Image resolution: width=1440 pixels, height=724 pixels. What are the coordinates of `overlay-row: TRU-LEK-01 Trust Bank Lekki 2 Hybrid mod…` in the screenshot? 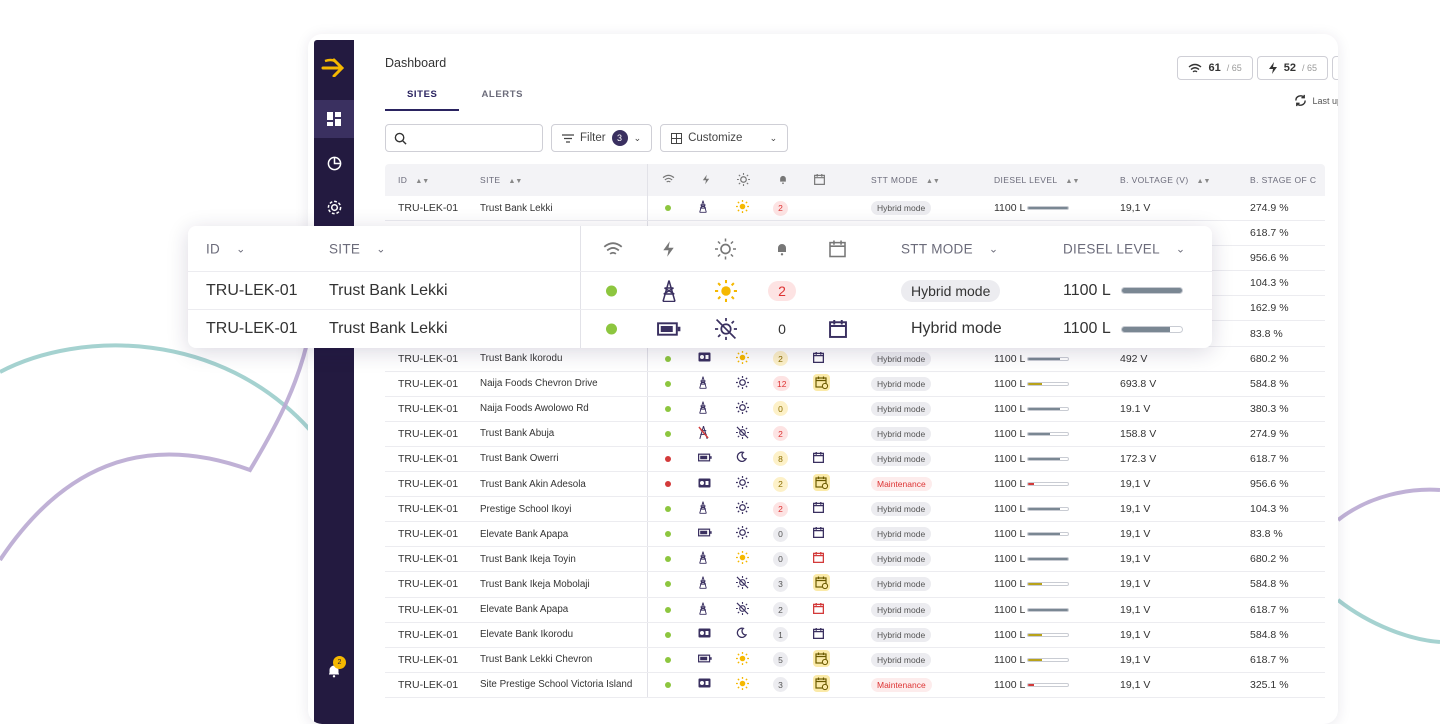 It's located at (700, 291).